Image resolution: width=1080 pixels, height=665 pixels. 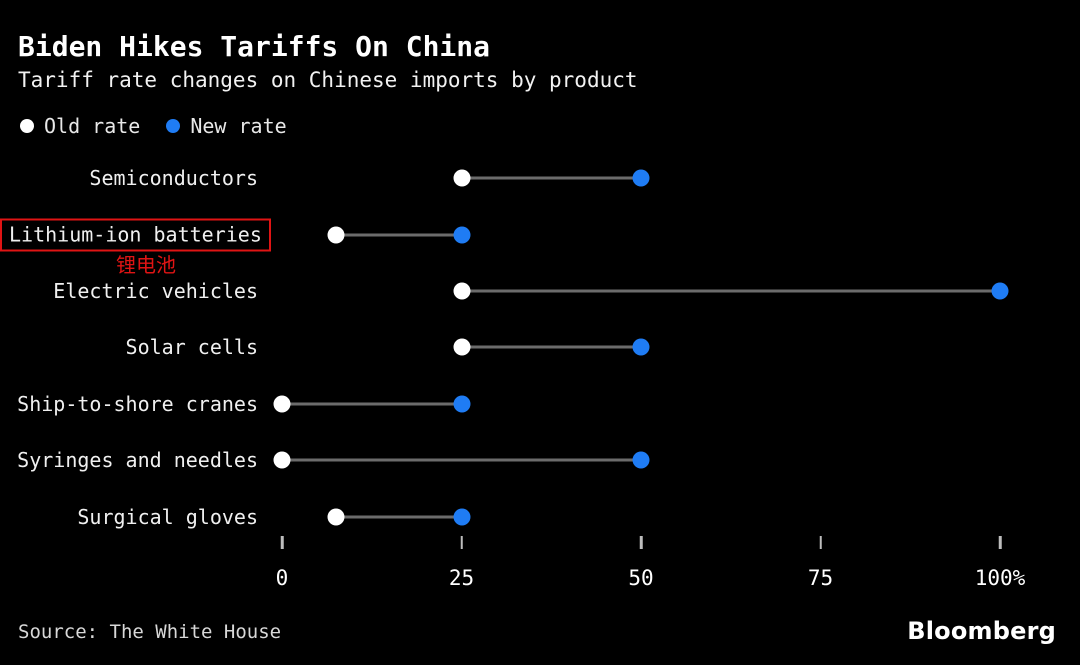 I want to click on category-label: Solar cells, so click(x=191, y=347).